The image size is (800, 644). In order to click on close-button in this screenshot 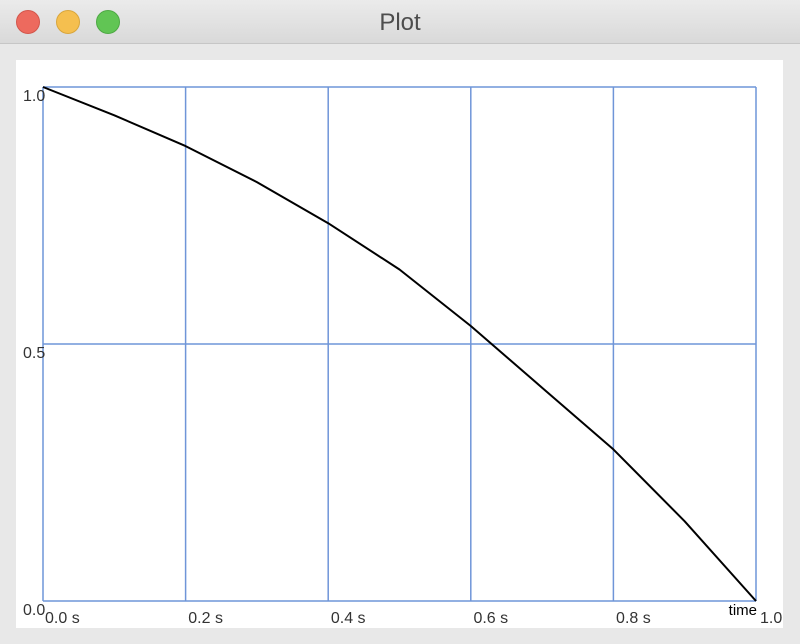, I will do `click(28, 22)`.